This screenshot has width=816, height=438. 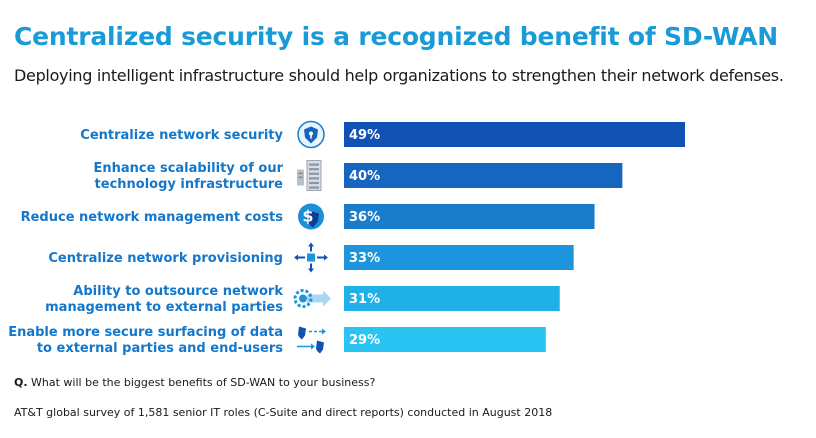 What do you see at coordinates (311, 340) in the screenshot?
I see `secure-transfer-icon` at bounding box center [311, 340].